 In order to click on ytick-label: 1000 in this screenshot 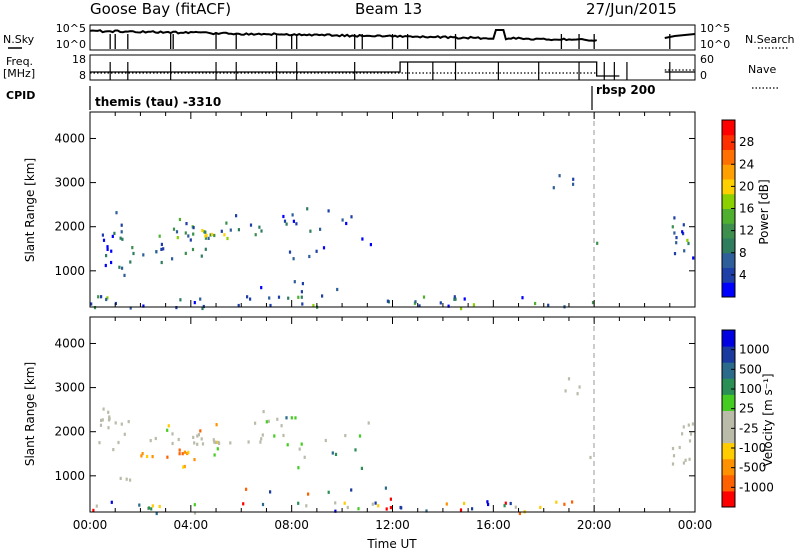, I will do `click(69, 271)`.